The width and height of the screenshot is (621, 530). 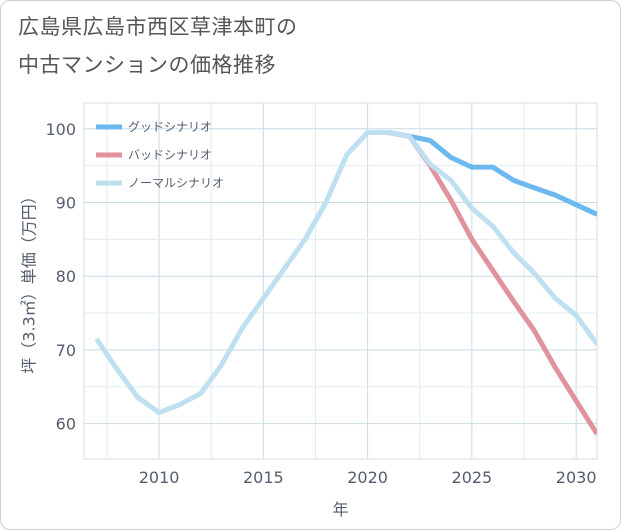 I want to click on legend-label-2: ノーマルシナリオ, so click(x=176, y=183).